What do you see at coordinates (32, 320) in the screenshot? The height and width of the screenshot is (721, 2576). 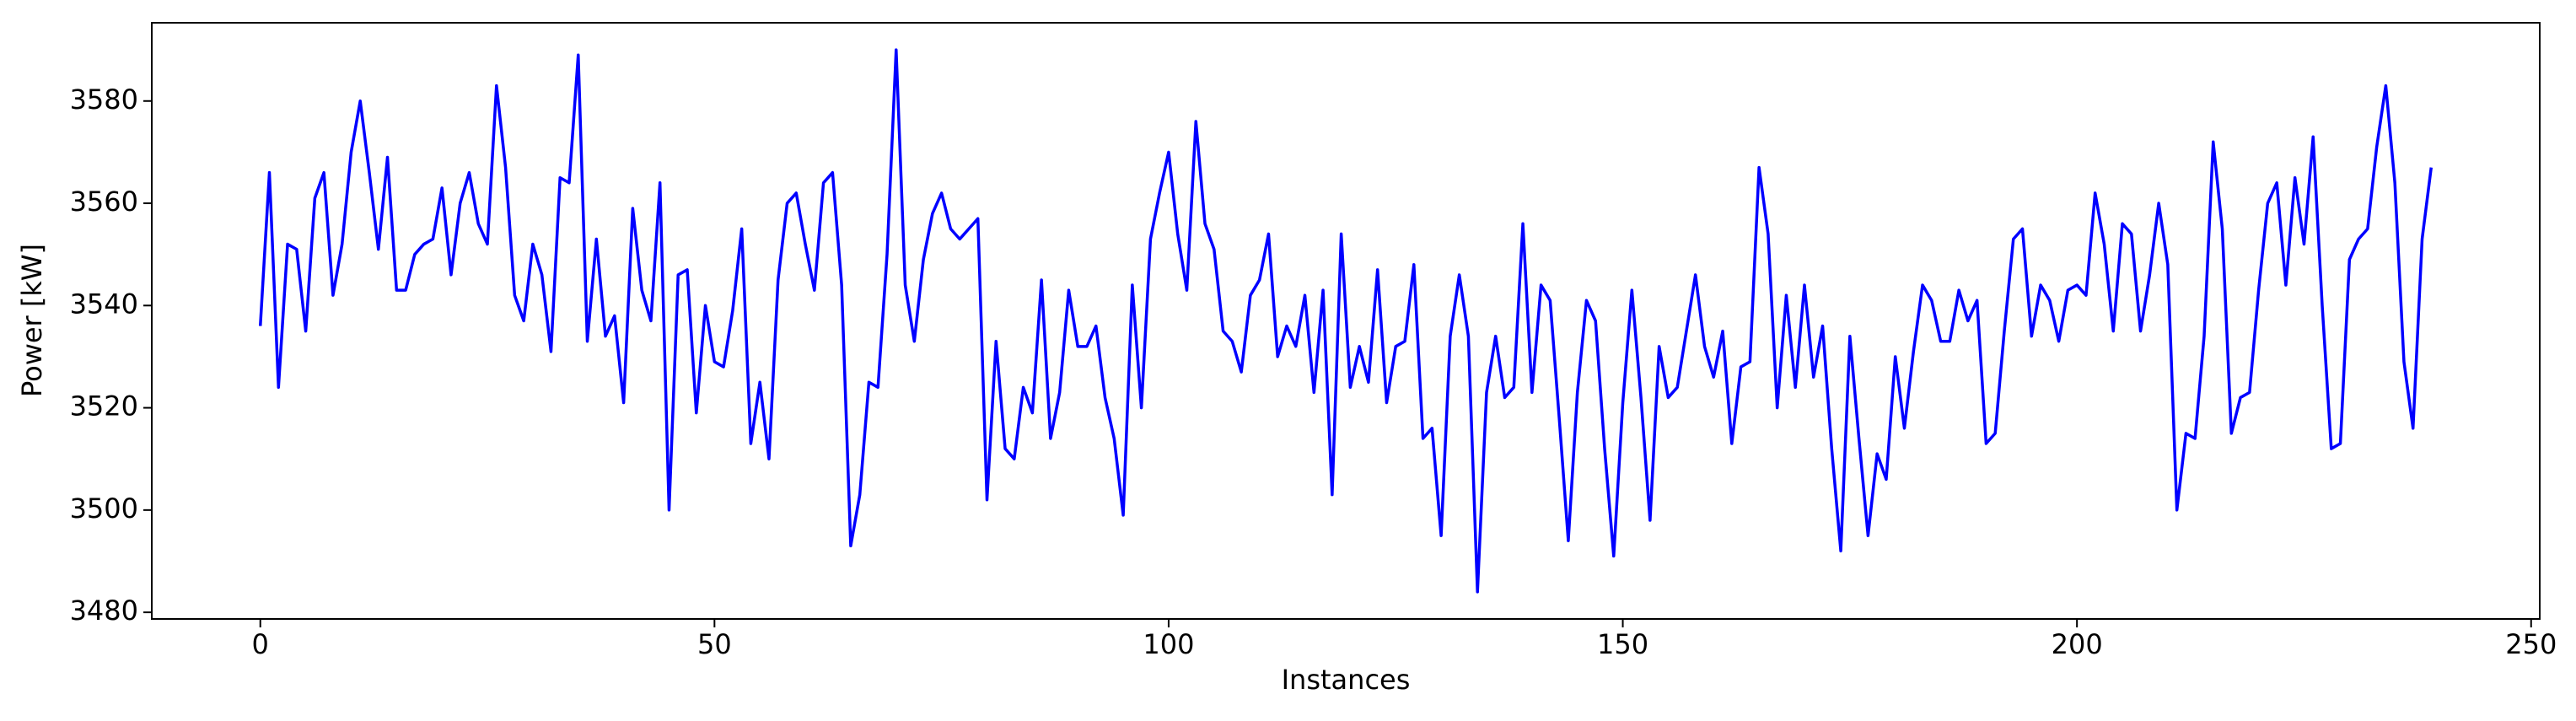 I see `y-axis-label: Power [kW]` at bounding box center [32, 320].